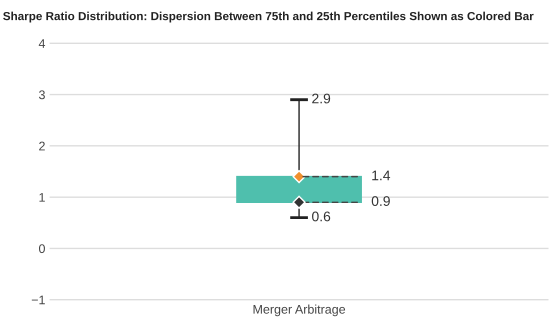 The width and height of the screenshot is (559, 333). Describe the element at coordinates (41, 95) in the screenshot. I see `y-tick-label: 3` at that location.